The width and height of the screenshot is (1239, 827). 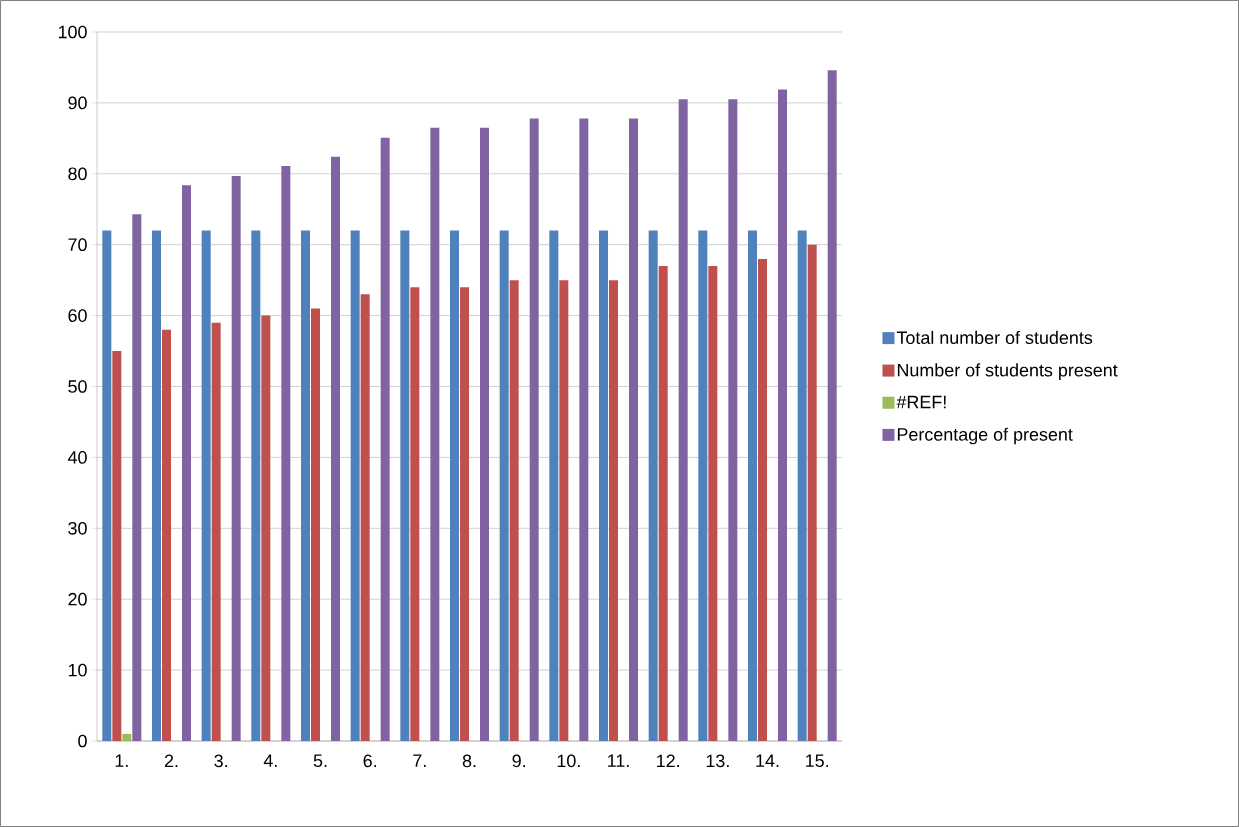 I want to click on x-tick-label: 5., so click(x=320, y=761).